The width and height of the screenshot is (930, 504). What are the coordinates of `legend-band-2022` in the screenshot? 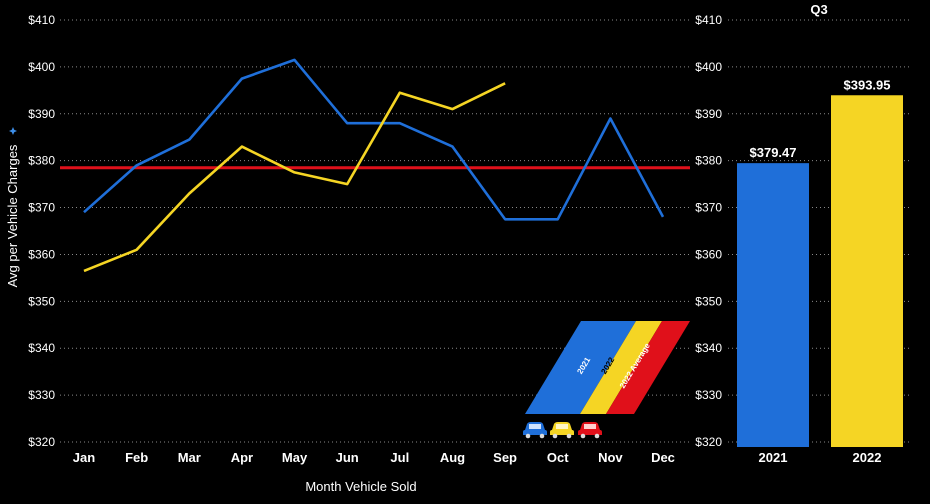 It's located at (621, 367).